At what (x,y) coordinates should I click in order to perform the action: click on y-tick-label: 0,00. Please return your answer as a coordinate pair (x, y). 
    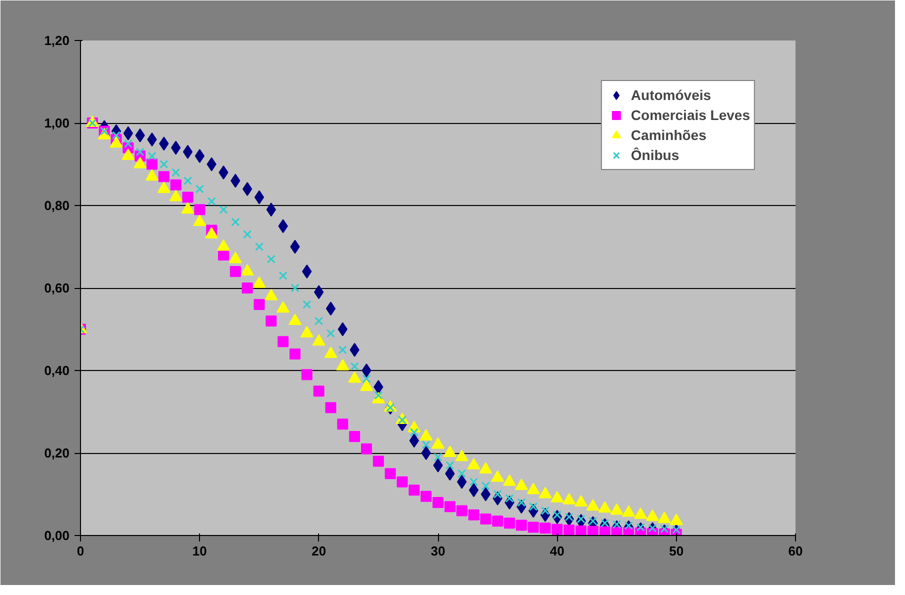
    Looking at the image, I should click on (57, 535).